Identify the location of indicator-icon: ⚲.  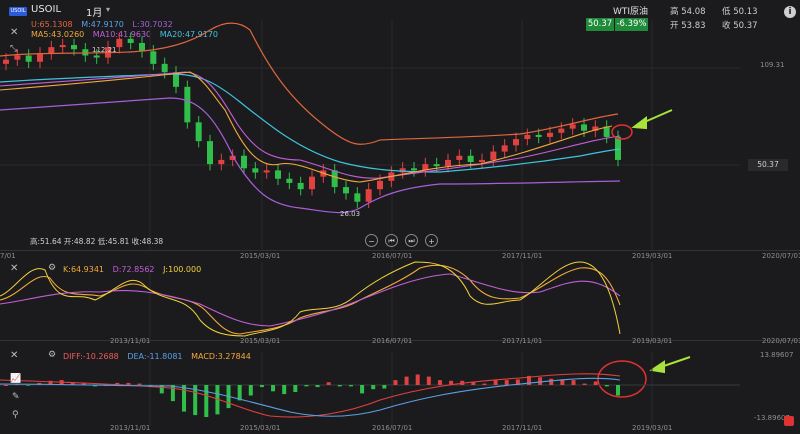
(15, 415).